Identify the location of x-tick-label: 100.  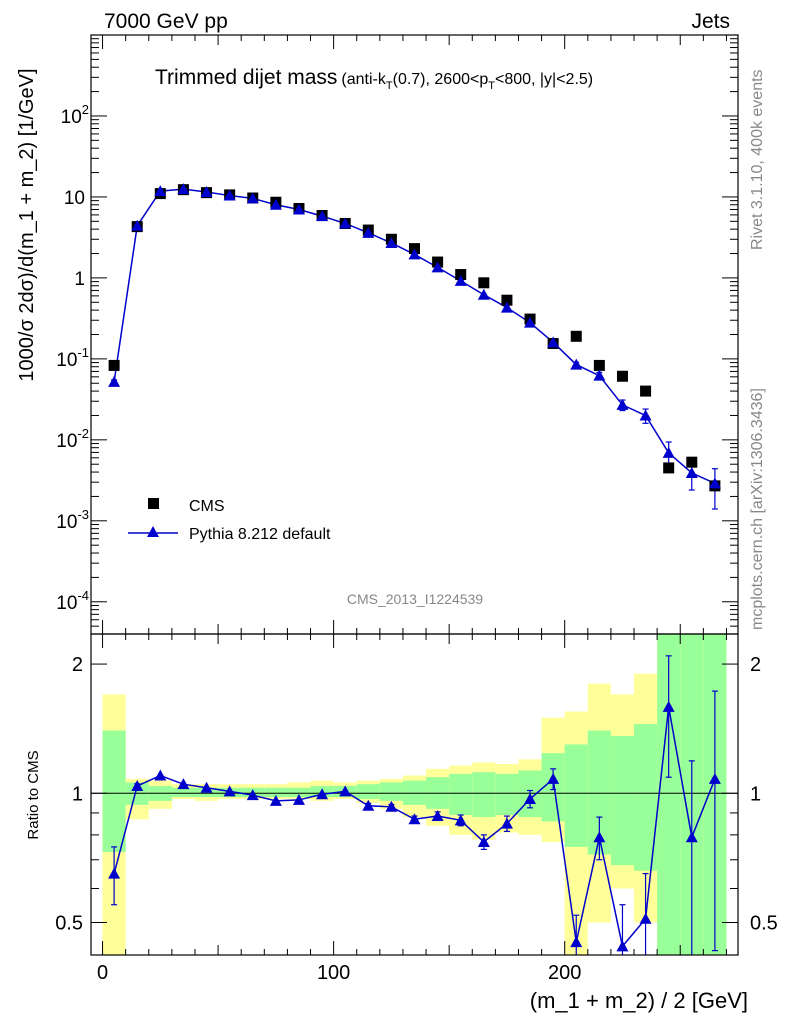
(333, 973).